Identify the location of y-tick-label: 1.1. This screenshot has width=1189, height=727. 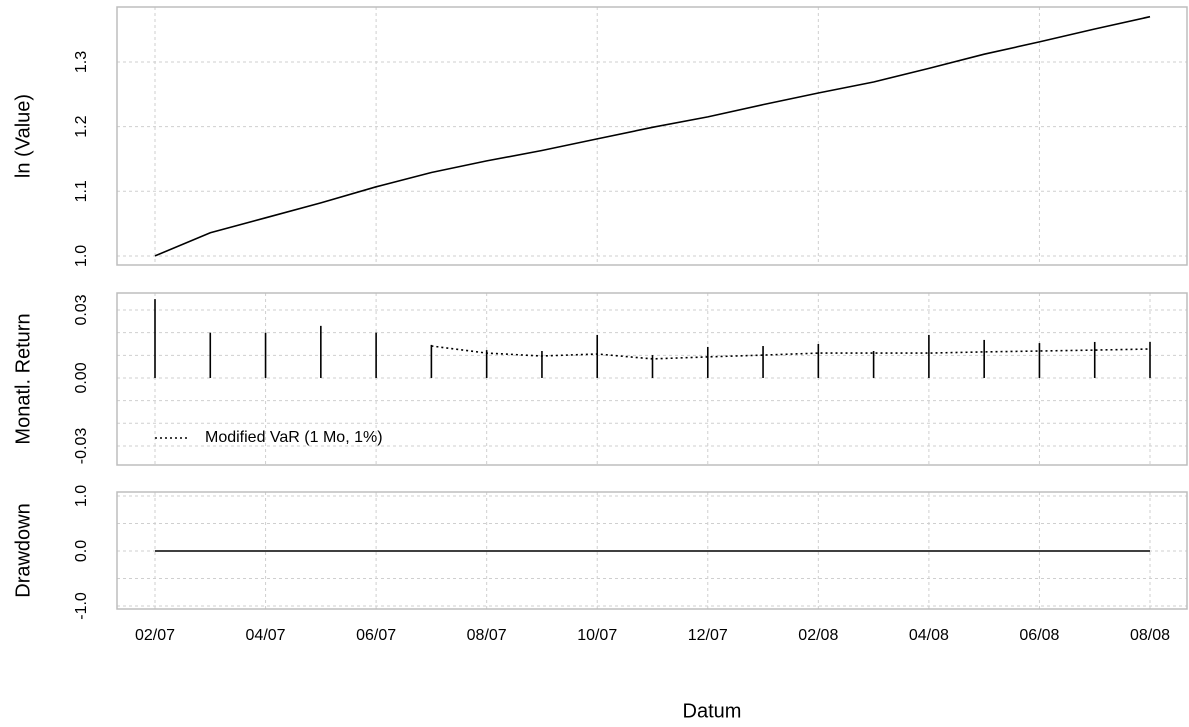
(81, 191).